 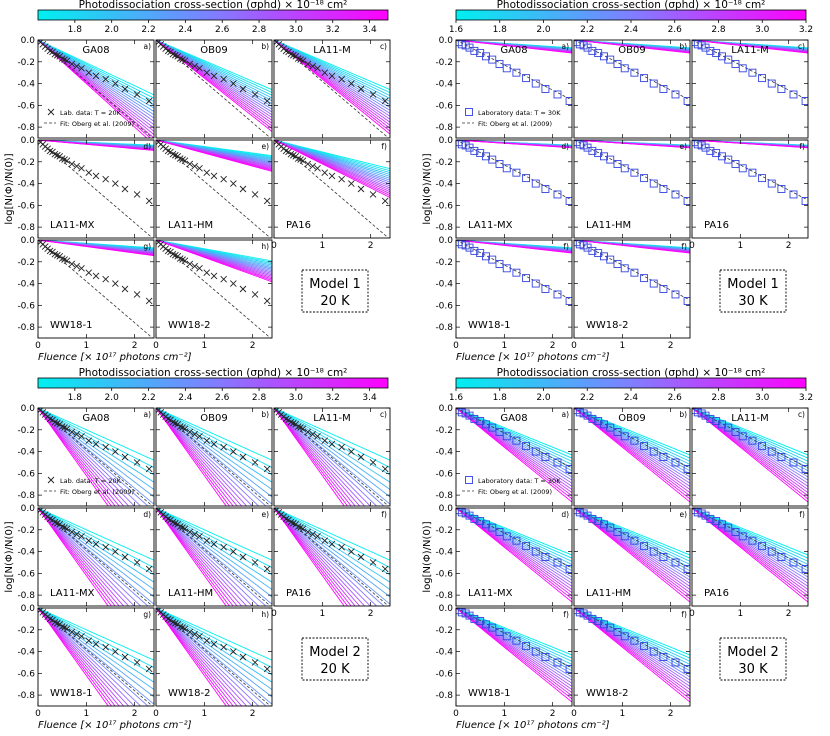 What do you see at coordinates (716, 593) in the screenshot?
I see `panel-name: PA16` at bounding box center [716, 593].